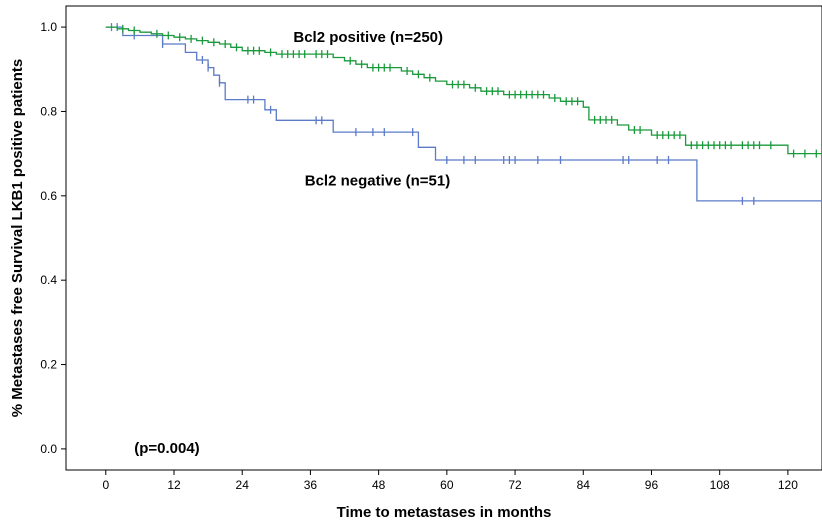 Image resolution: width=822 pixels, height=525 pixels. I want to click on y-tick-label-3: 0.6, so click(48, 196).